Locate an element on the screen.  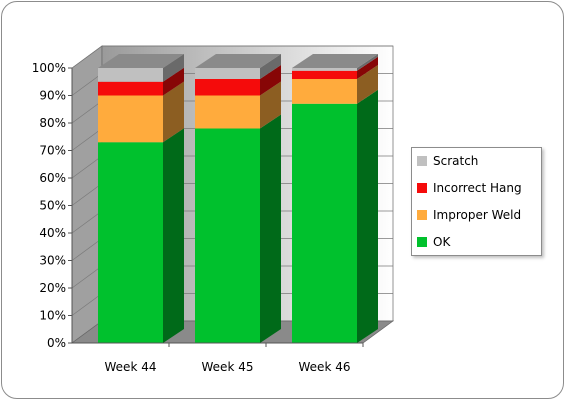
legend-item: Incorrect Hang is located at coordinates (469, 188).